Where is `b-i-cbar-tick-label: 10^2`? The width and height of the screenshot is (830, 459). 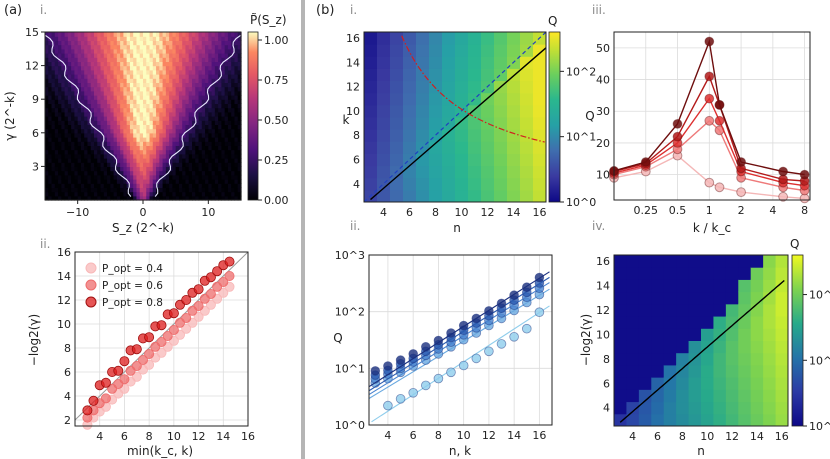
b-i-cbar-tick-label: 10^2 is located at coordinates (581, 71).